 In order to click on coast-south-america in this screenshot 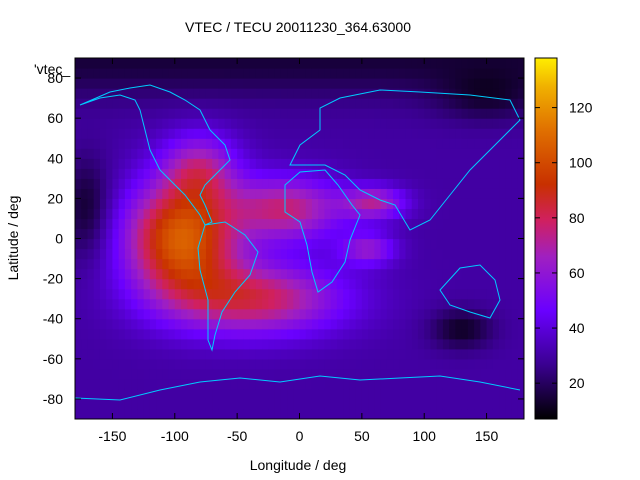, I will do `click(228, 286)`.